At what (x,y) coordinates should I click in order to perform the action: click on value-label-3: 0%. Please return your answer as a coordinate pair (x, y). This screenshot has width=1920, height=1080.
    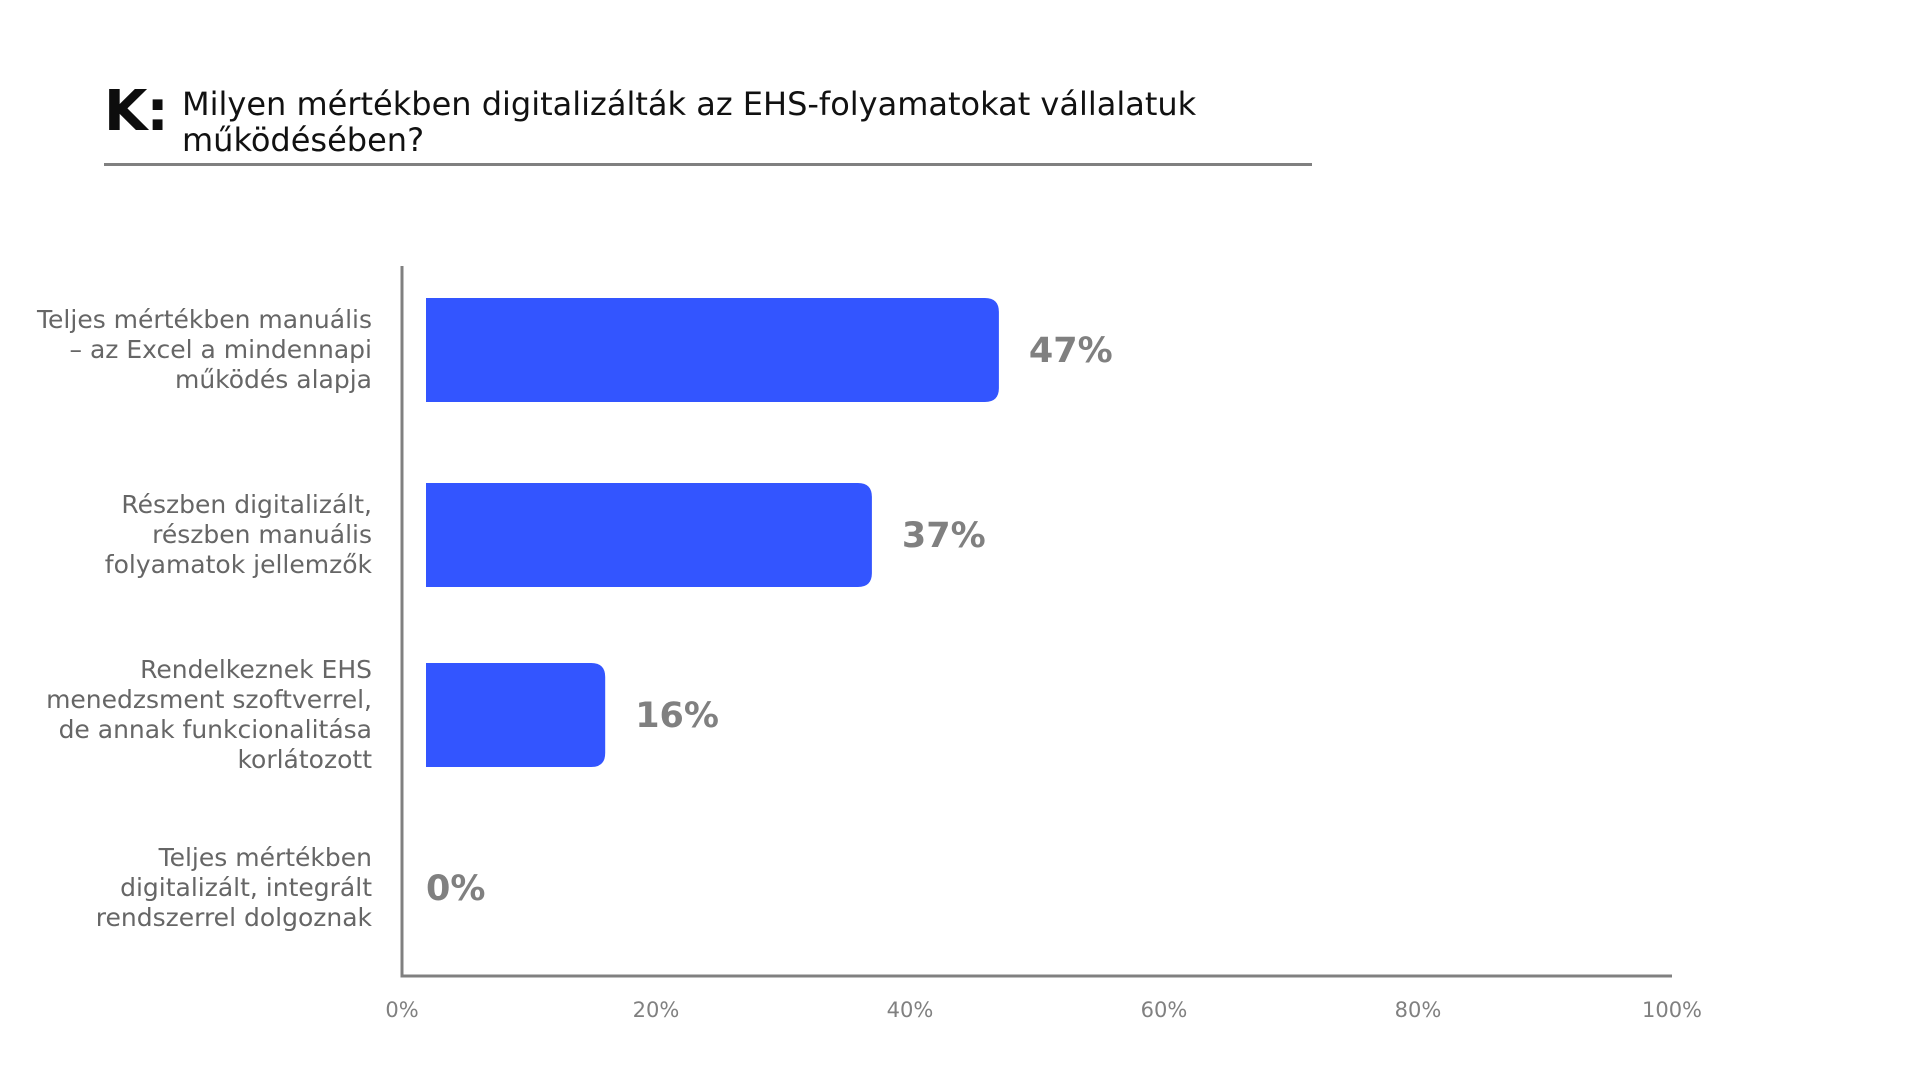
    Looking at the image, I should click on (455, 889).